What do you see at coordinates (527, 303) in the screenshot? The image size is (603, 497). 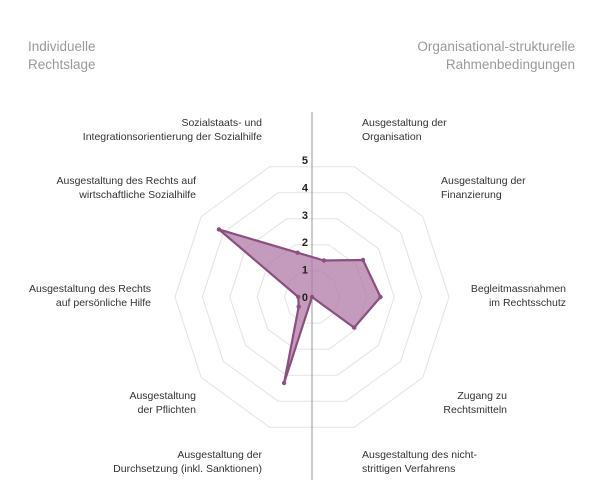 I see `axis-label-2-line-1: im Rechtsschutz` at bounding box center [527, 303].